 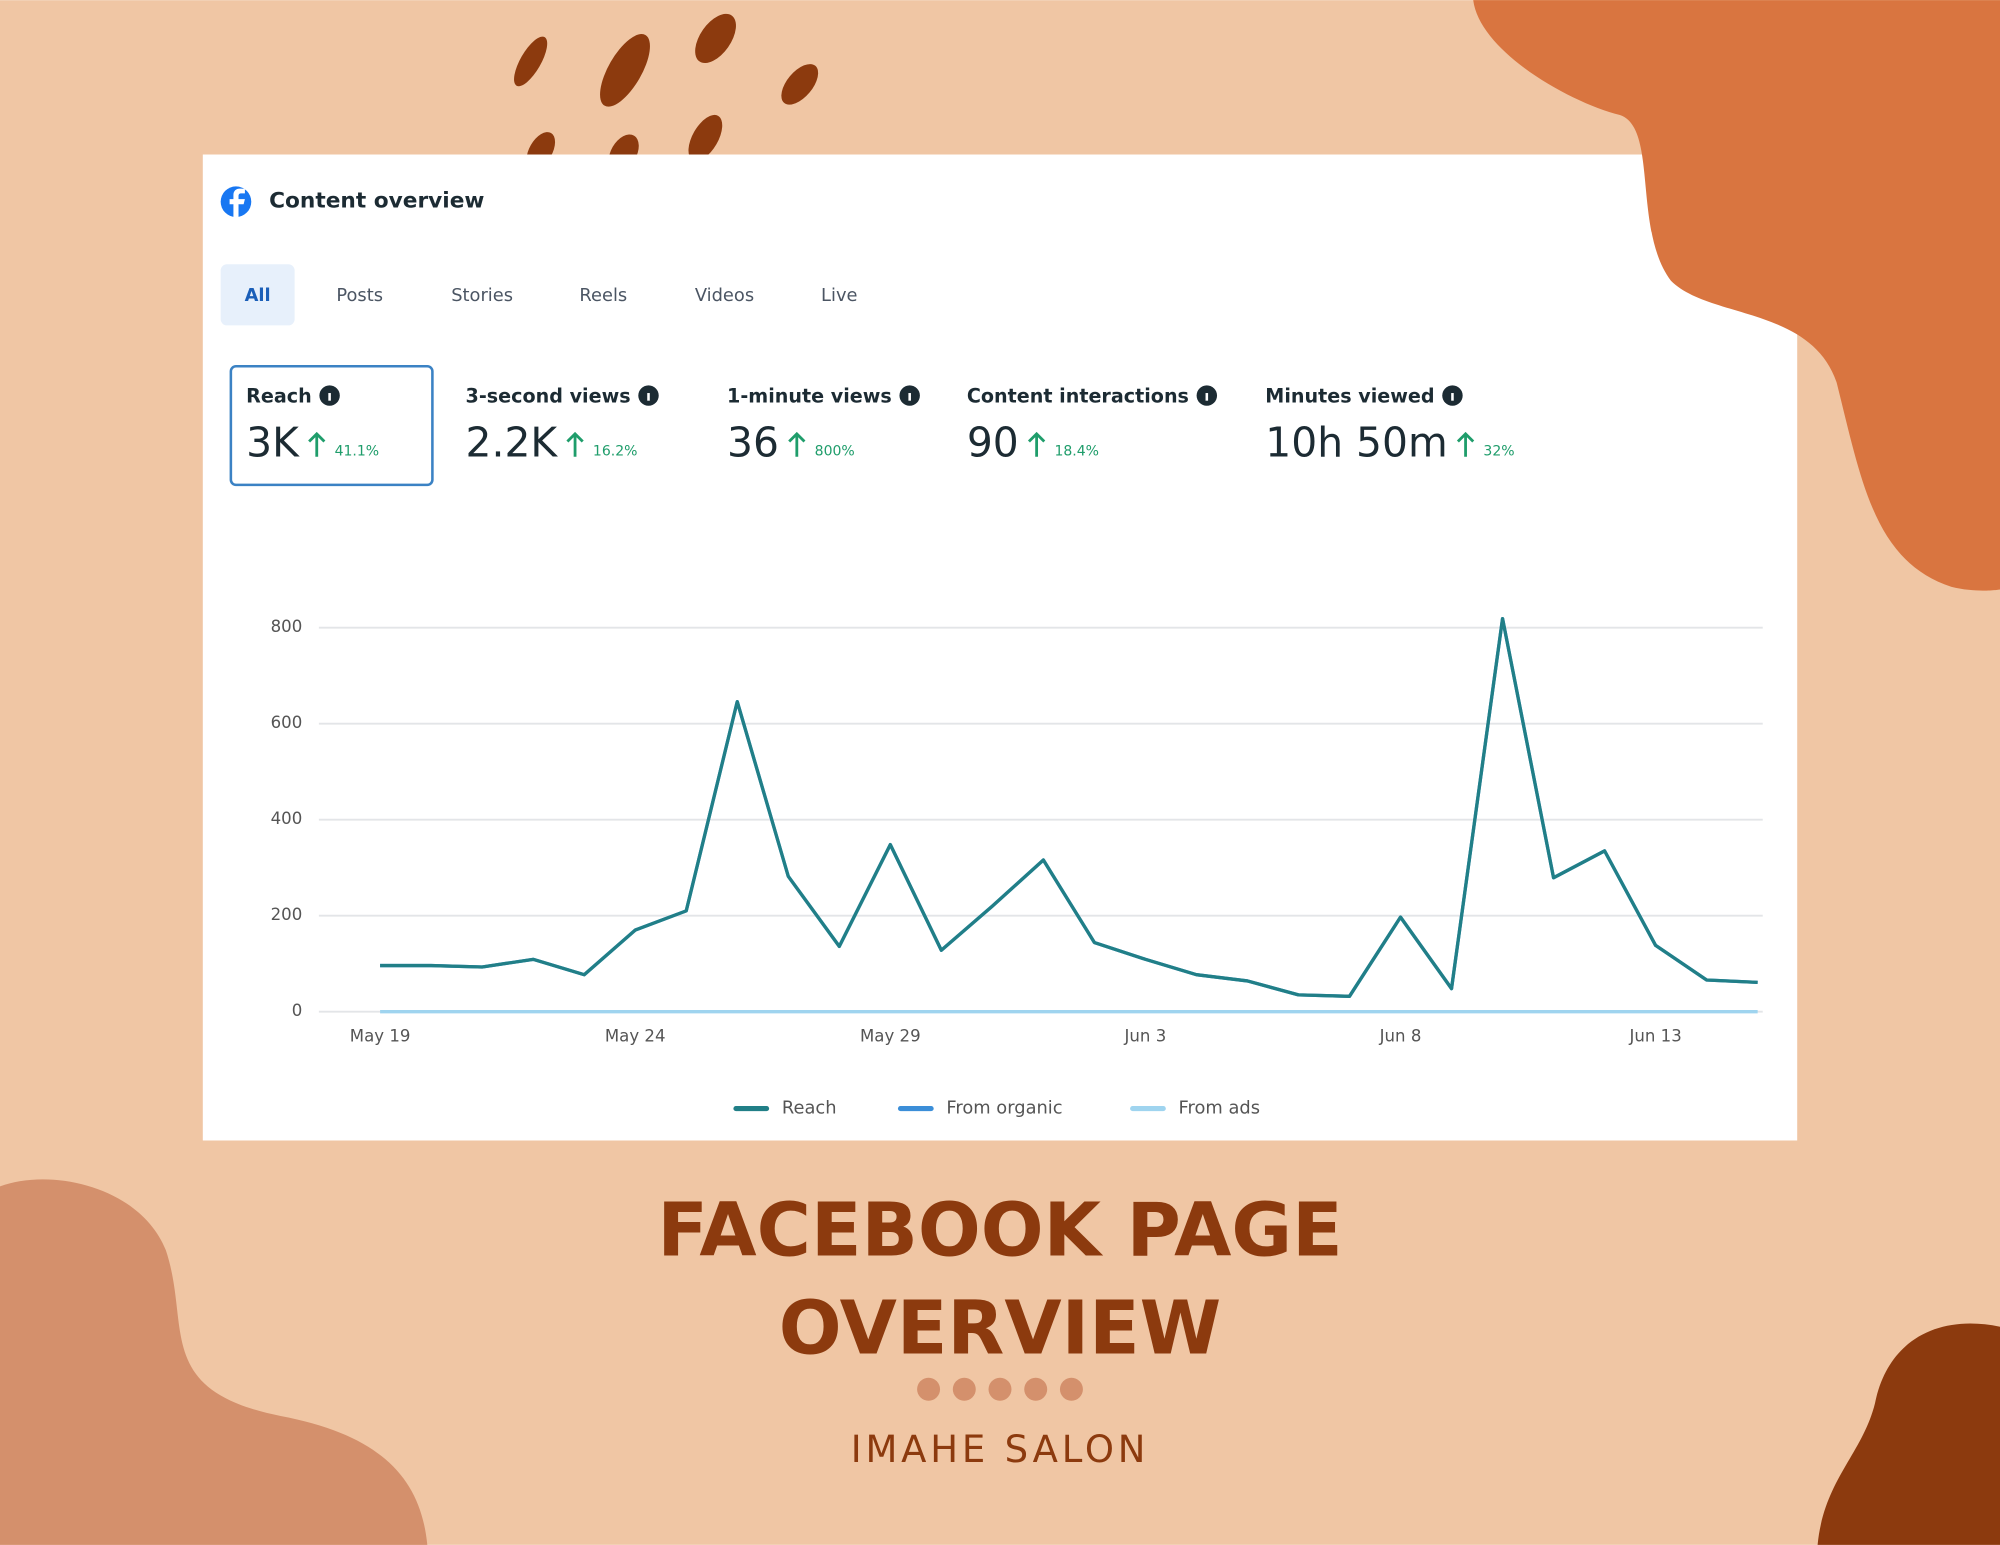 What do you see at coordinates (1219, 1108) in the screenshot?
I see `legend-label: From ads` at bounding box center [1219, 1108].